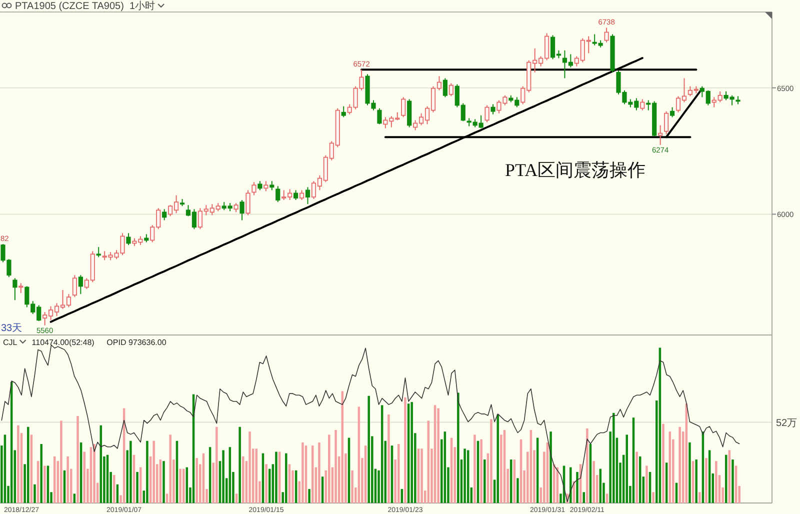 The image size is (800, 514). I want to click on text: CJL, so click(10, 342).